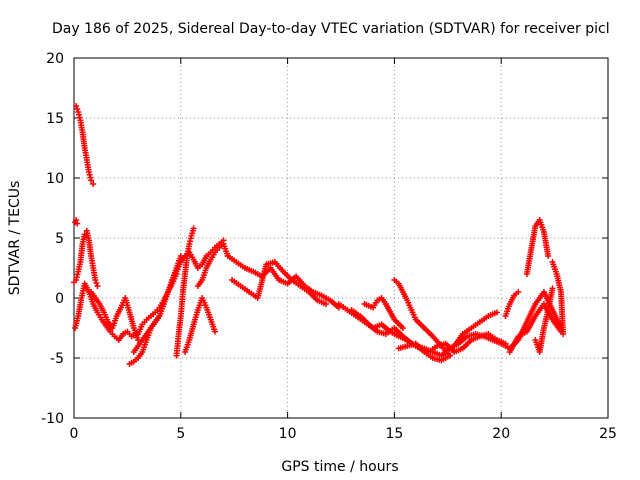 The image size is (640, 480). I want to click on series-track-c, so click(76, 222).